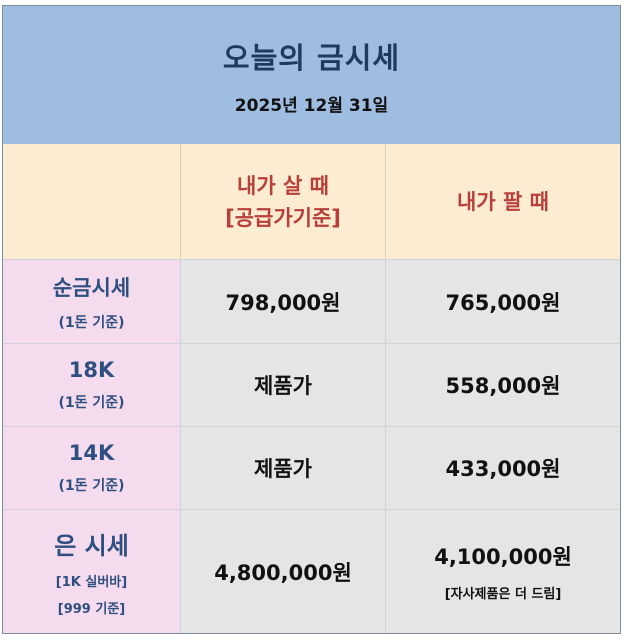 The height and width of the screenshot is (643, 626). I want to click on sell-price: 558,000원, so click(503, 386).